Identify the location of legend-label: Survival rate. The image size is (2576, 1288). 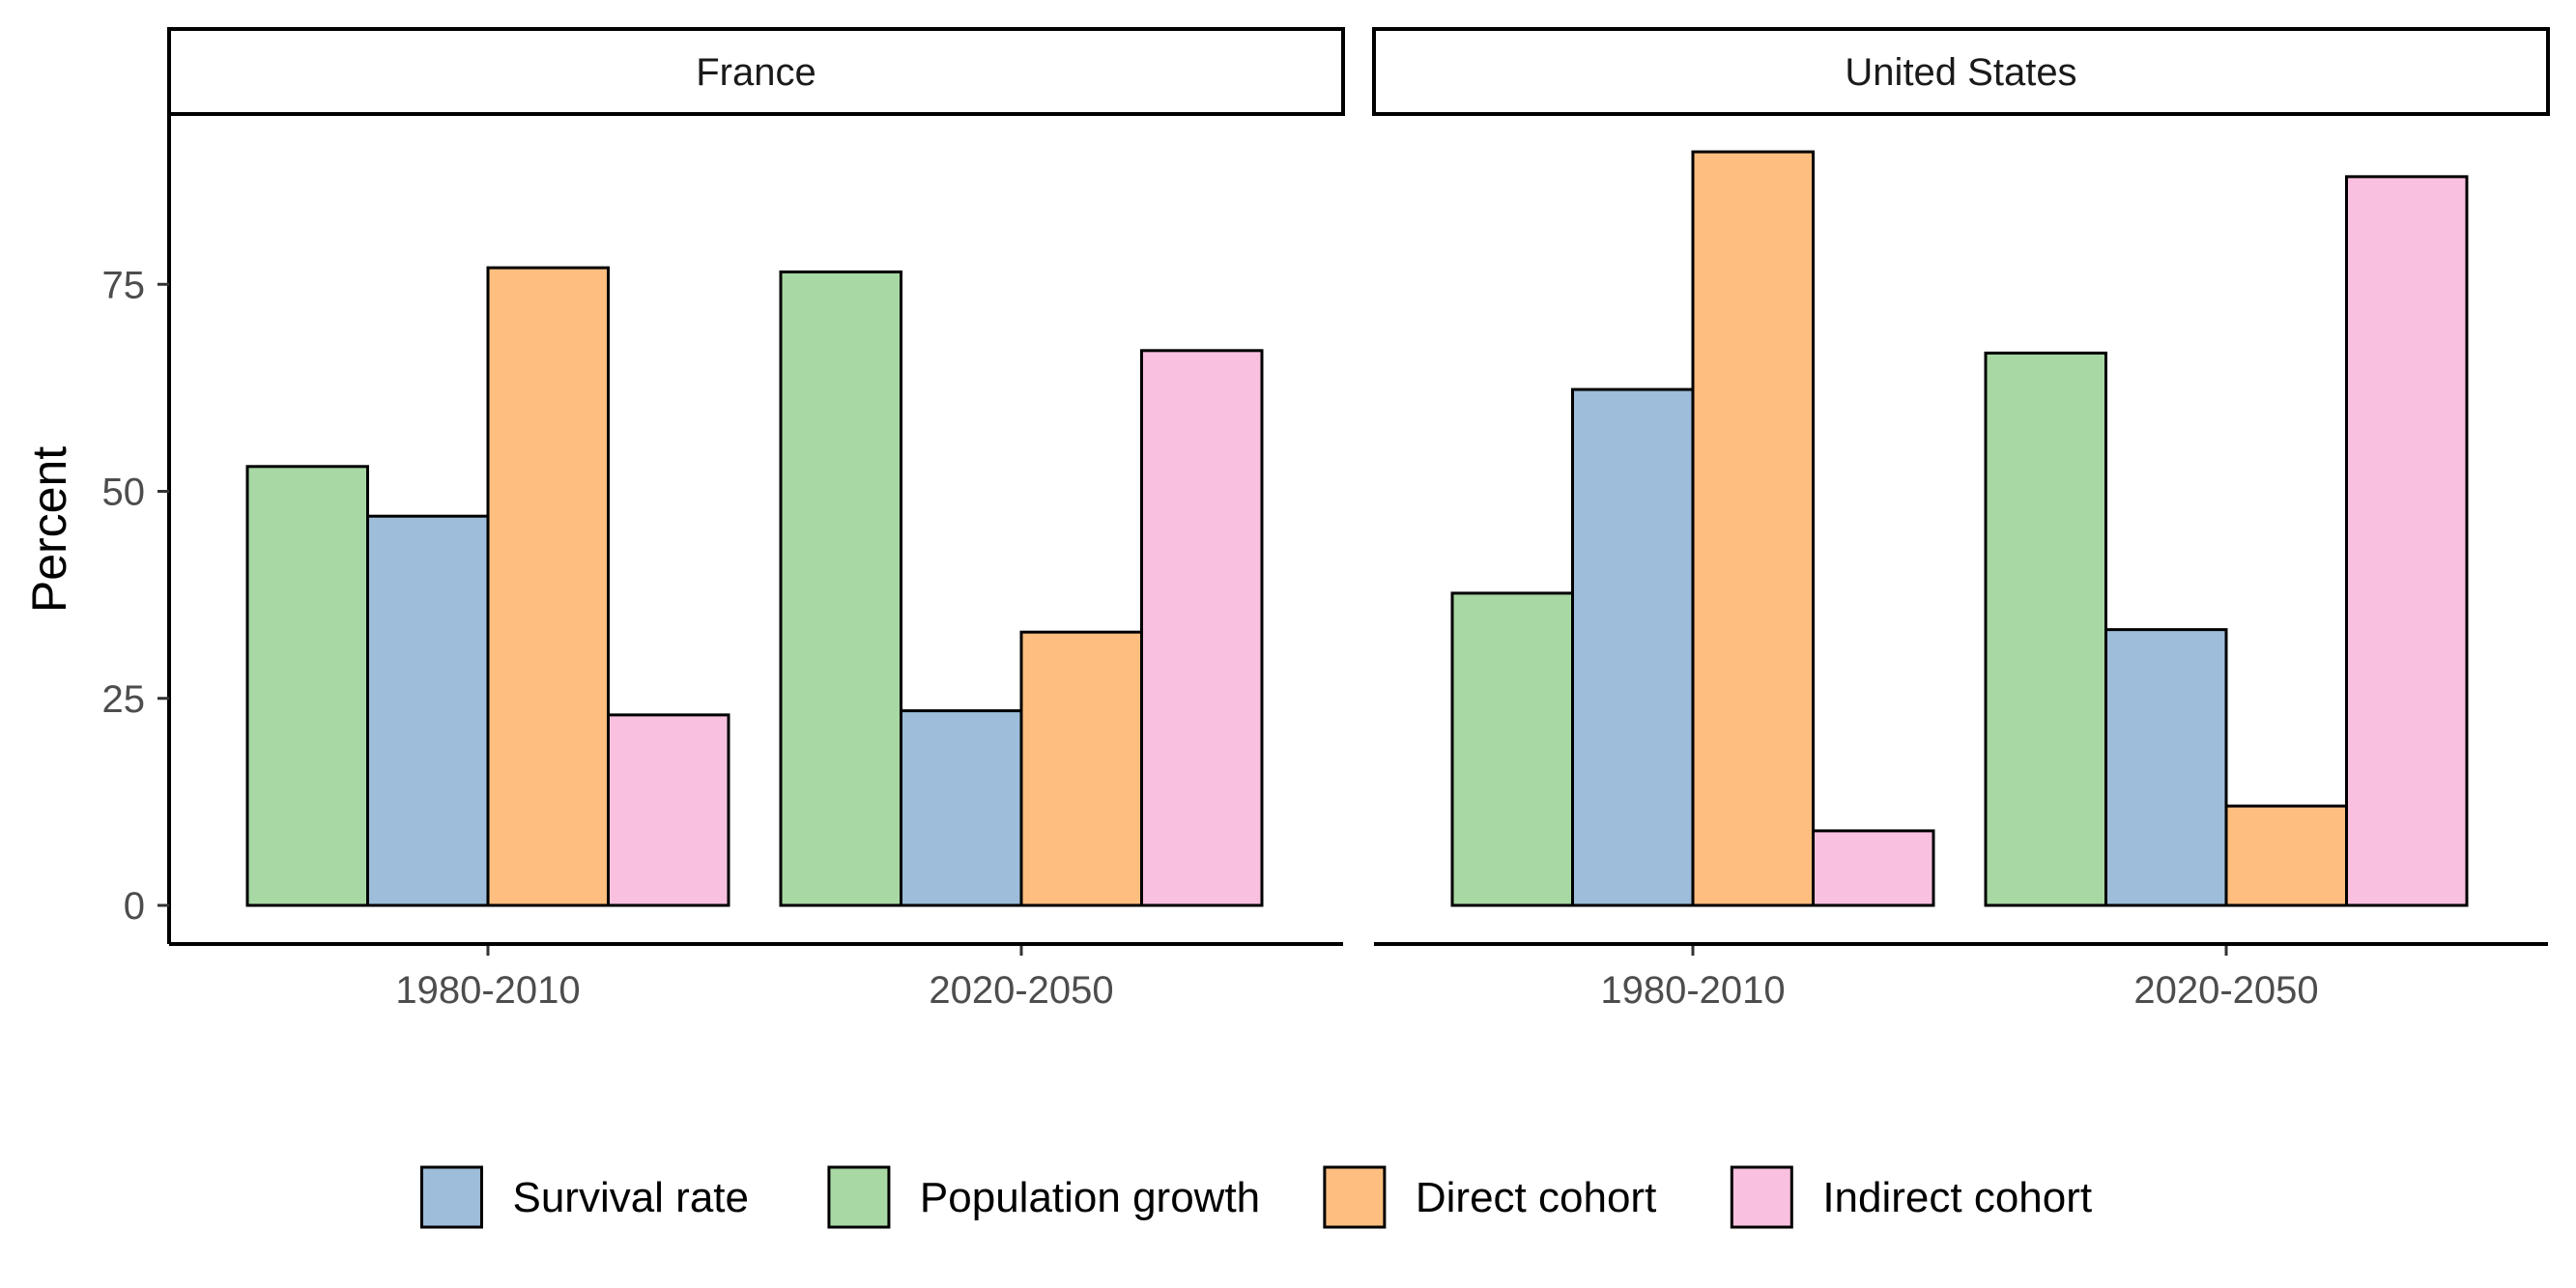
(631, 1198).